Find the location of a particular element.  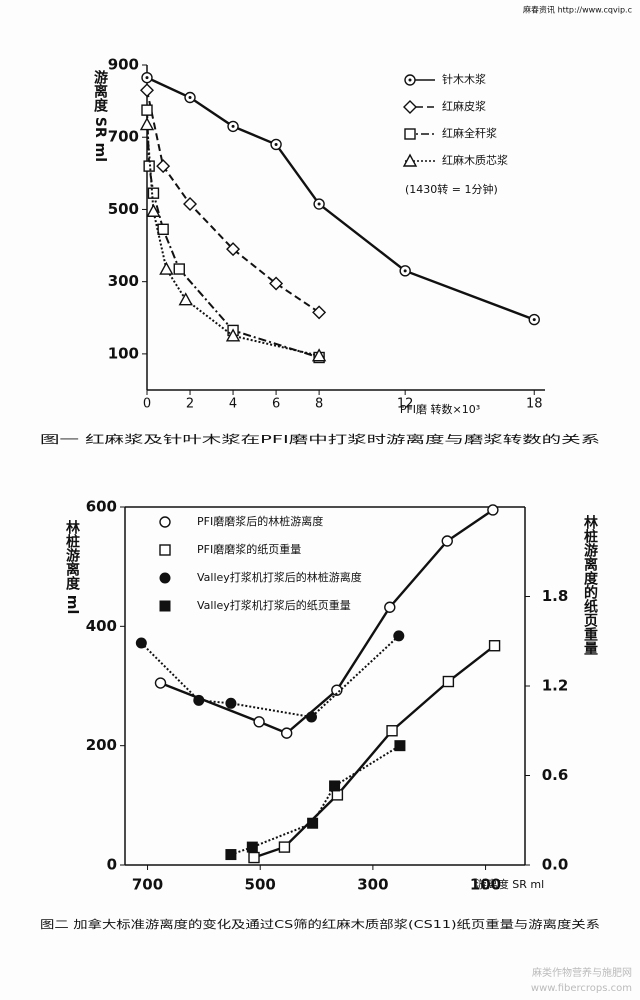

y-tick-label: 500 is located at coordinates (123, 209).